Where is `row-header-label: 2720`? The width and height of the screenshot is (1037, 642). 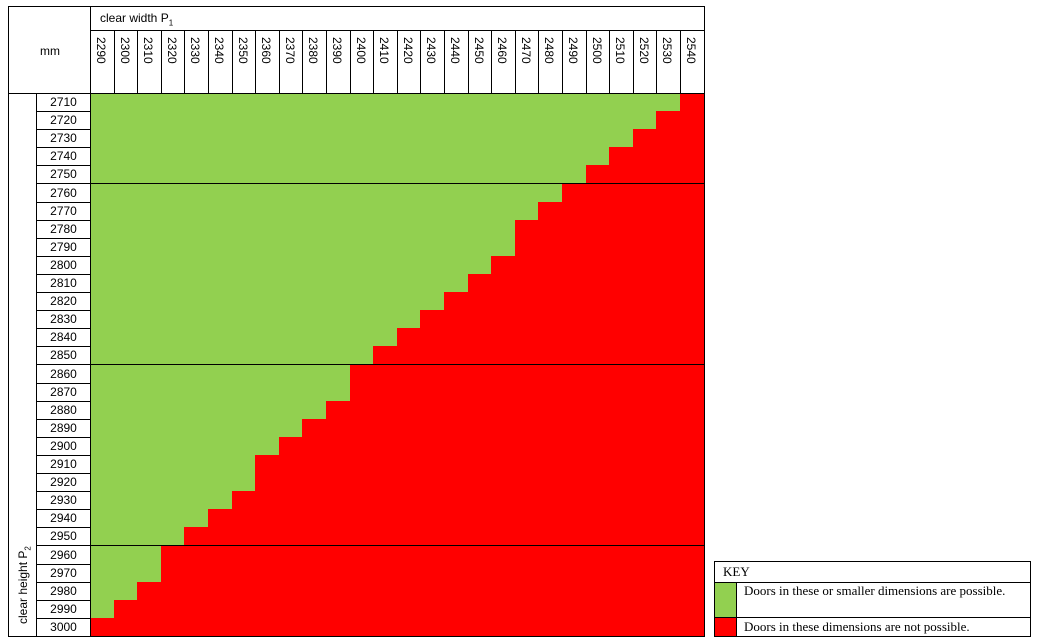 row-header-label: 2720 is located at coordinates (63, 120).